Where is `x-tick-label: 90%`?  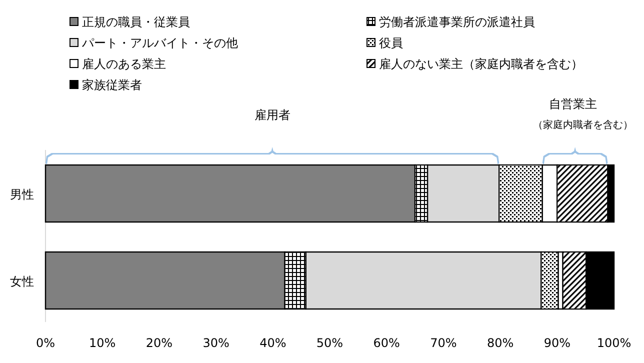 x-tick-label: 90% is located at coordinates (557, 343).